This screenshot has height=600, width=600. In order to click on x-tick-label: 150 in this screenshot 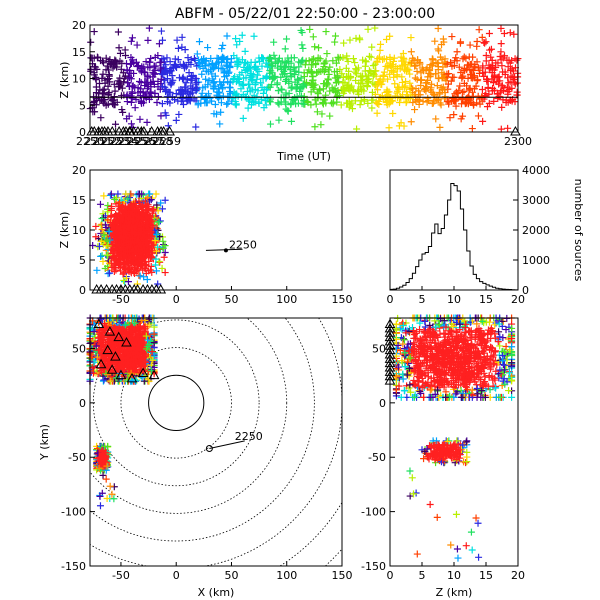, I will do `click(342, 575)`.